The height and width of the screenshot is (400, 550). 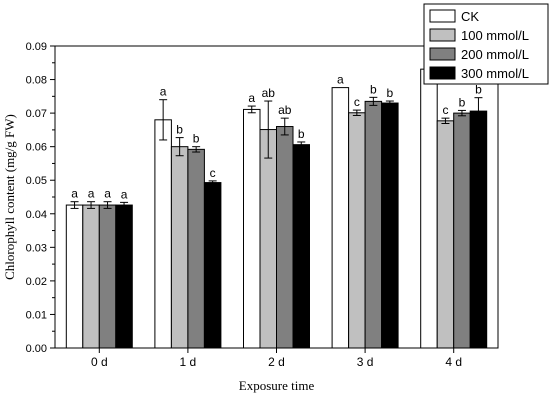 I want to click on legend-label: 300 mmol/L, so click(x=495, y=73).